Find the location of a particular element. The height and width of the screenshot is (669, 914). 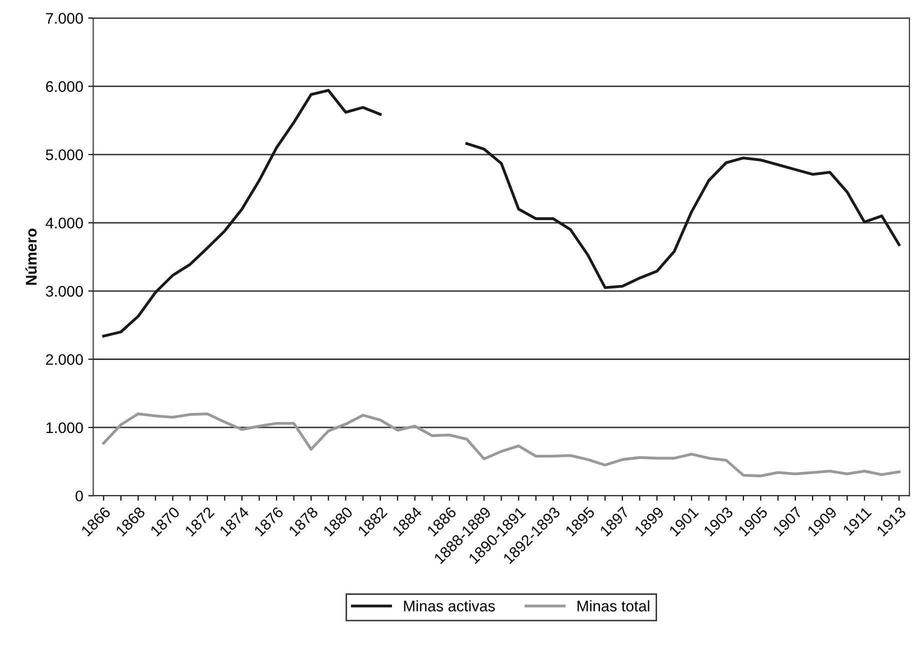

y-tick-label: 7.000 is located at coordinates (64, 18).